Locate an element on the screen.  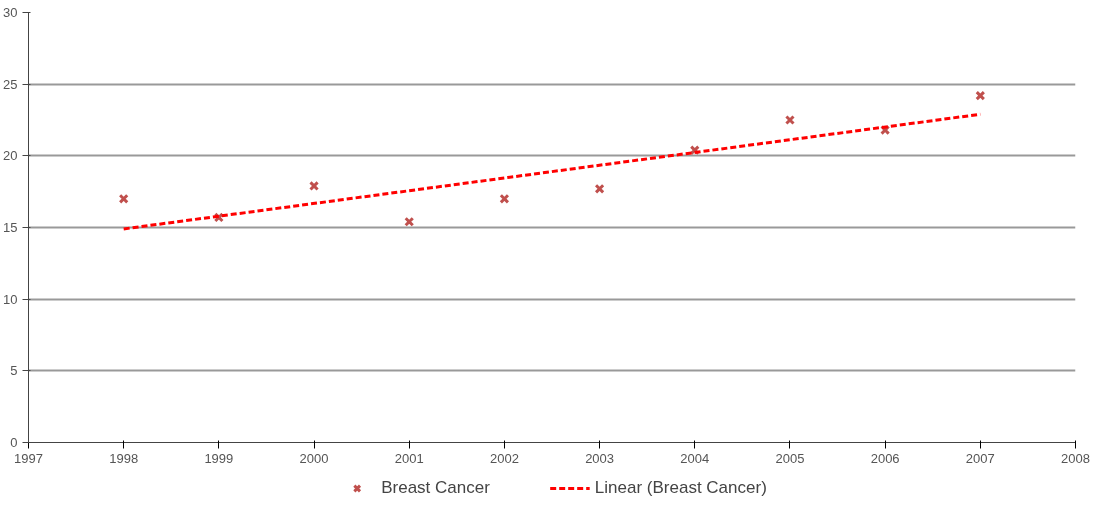
x-tick-label: 2007 is located at coordinates (980, 458).